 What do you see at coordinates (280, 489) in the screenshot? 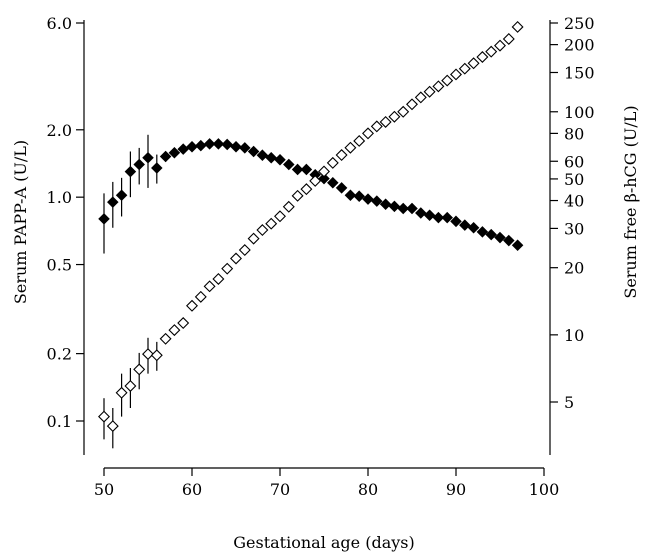
I see `x-tick-label: 70` at bounding box center [280, 489].